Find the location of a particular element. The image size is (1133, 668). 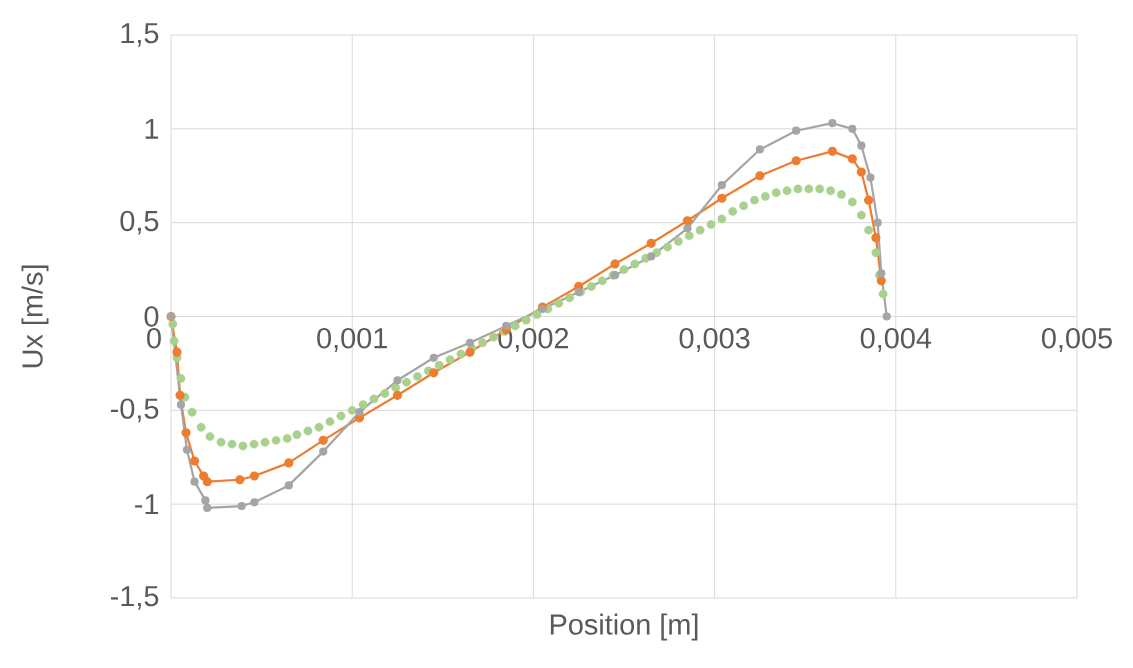

x-tick-label: 0,003 is located at coordinates (714, 340).